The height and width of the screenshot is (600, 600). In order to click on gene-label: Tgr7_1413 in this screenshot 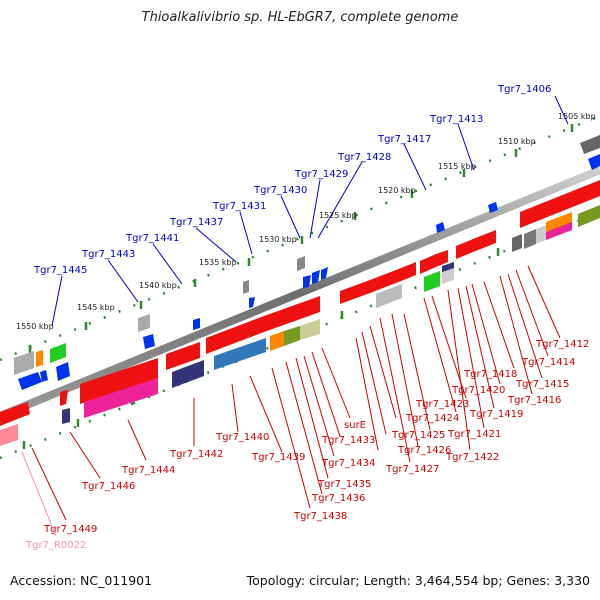, I will do `click(456, 119)`.